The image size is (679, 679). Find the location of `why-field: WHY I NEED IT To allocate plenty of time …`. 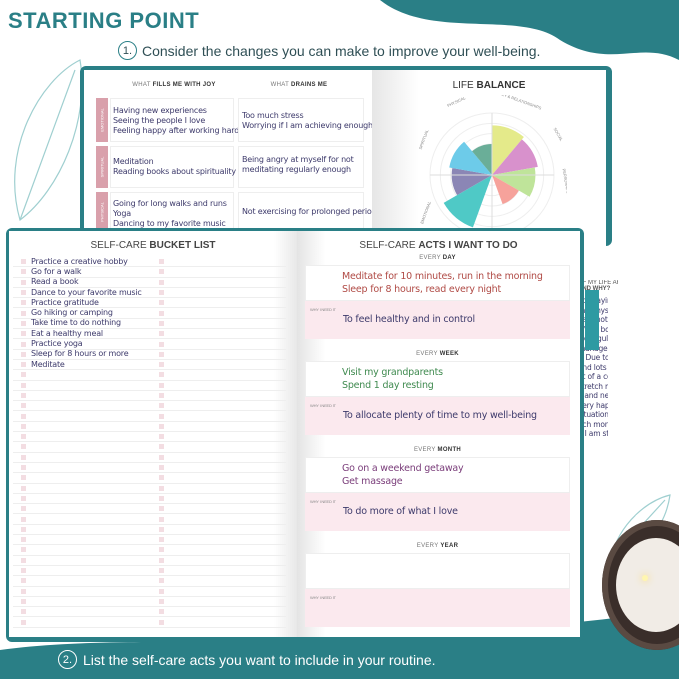

why-field: WHY I NEED IT To allocate plenty of time … is located at coordinates (437, 416).